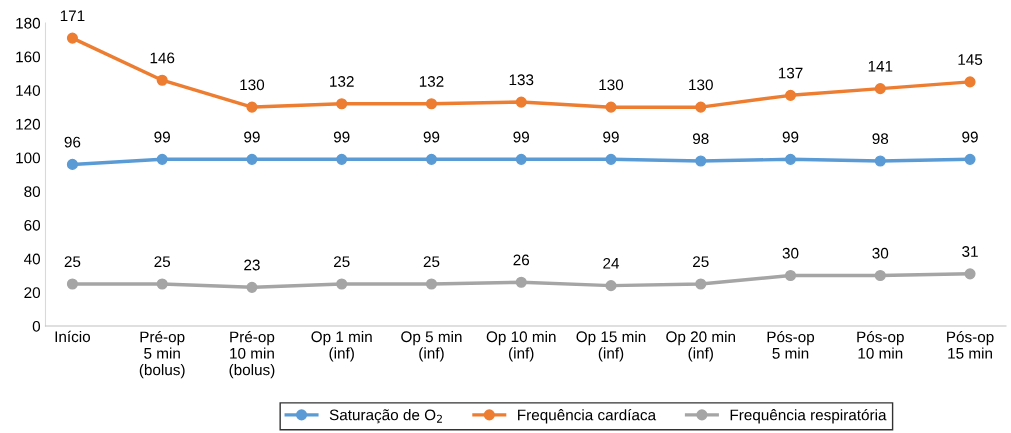  What do you see at coordinates (701, 346) in the screenshot?
I see `x-tick-label: Op 20 min (inf)` at bounding box center [701, 346].